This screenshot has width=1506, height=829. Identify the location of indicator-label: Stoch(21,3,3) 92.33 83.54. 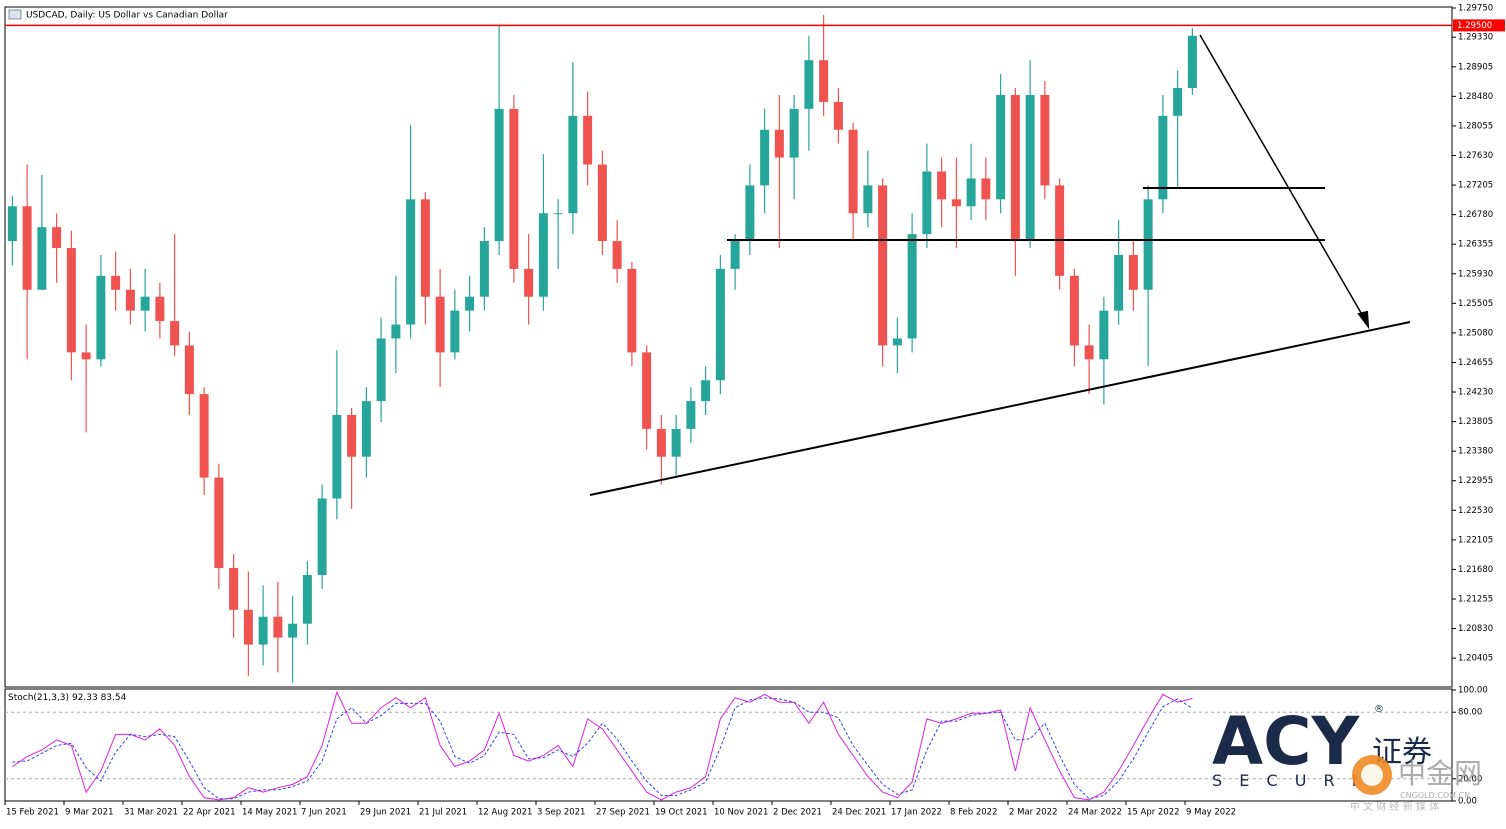
(67, 698).